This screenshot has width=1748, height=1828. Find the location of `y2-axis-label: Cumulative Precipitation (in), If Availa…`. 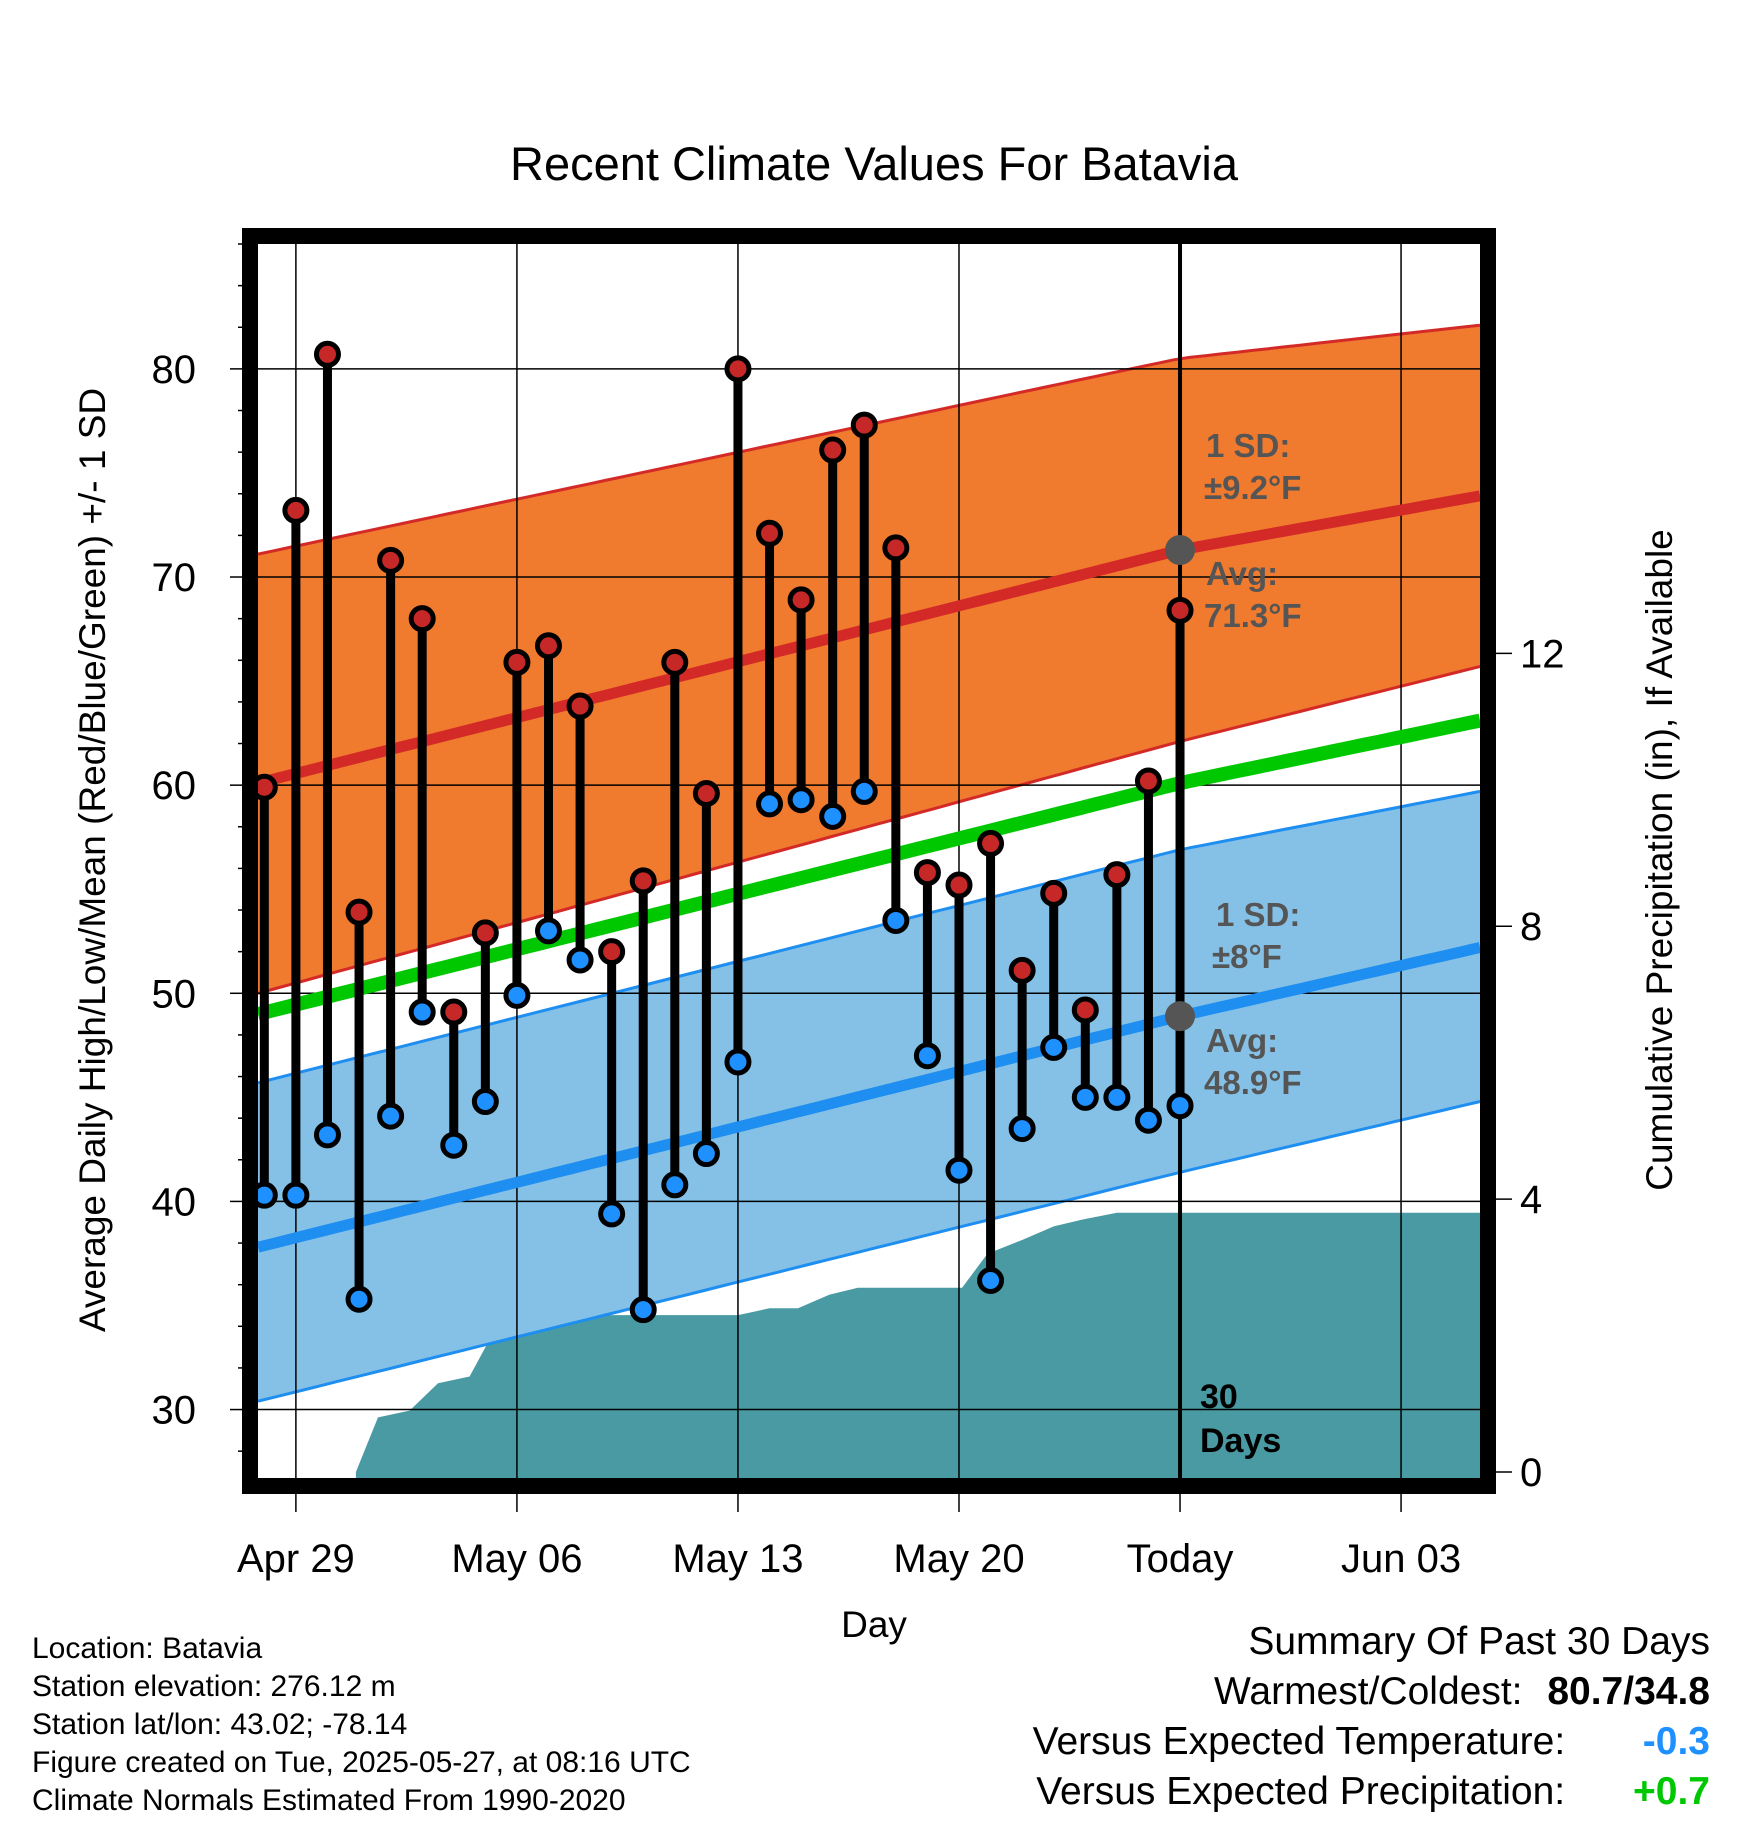

y2-axis-label: Cumulative Precipitation (in), If Availa… is located at coordinates (1659, 860).